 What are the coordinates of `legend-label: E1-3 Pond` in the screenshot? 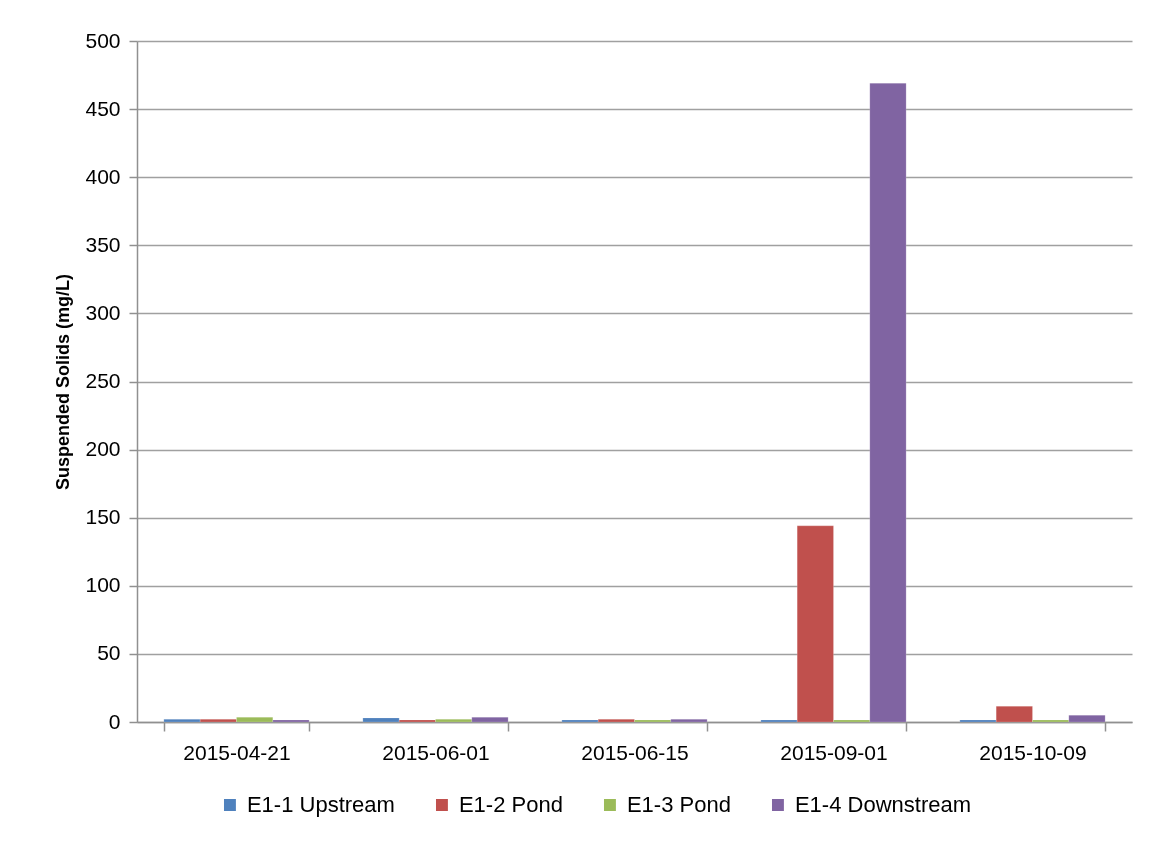 It's located at (678, 804).